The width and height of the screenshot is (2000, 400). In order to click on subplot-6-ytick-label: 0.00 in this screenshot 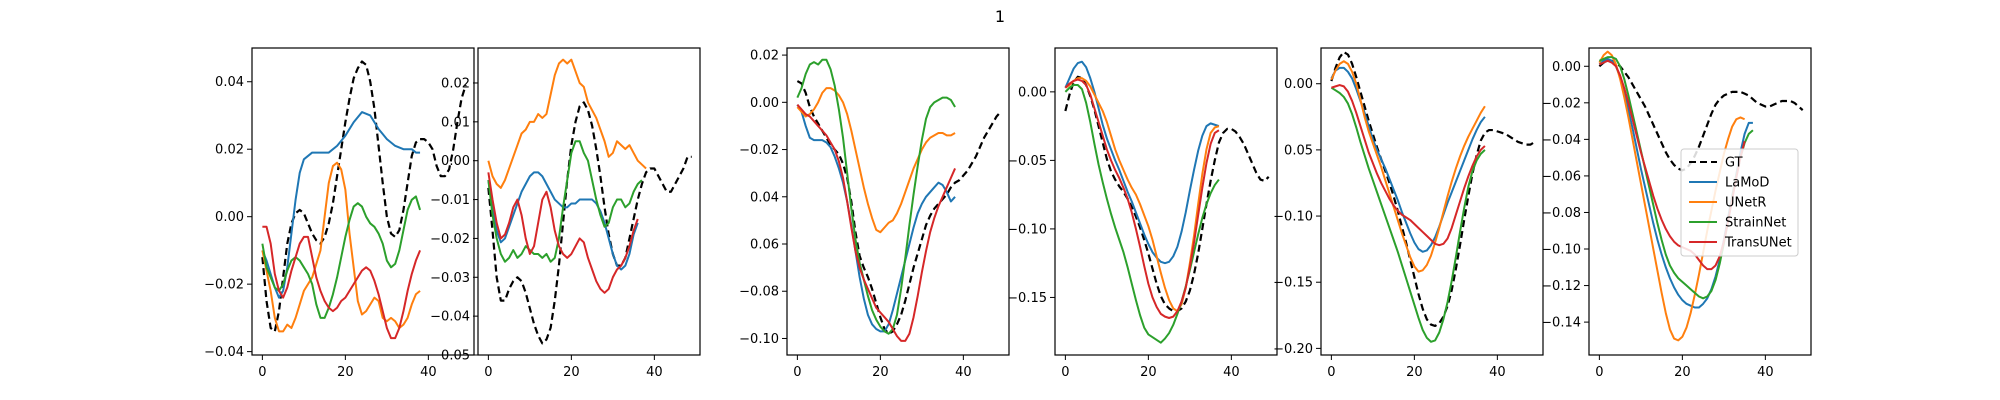, I will do `click(1566, 67)`.